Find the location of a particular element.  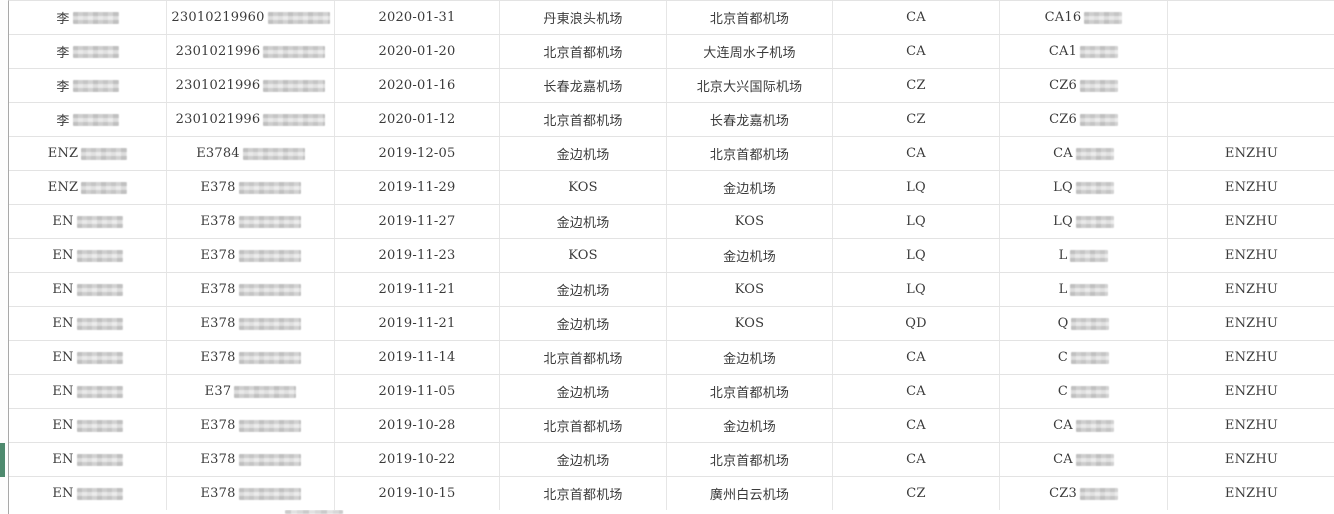

cell-flight-number: CZ6 is located at coordinates (1084, 85).